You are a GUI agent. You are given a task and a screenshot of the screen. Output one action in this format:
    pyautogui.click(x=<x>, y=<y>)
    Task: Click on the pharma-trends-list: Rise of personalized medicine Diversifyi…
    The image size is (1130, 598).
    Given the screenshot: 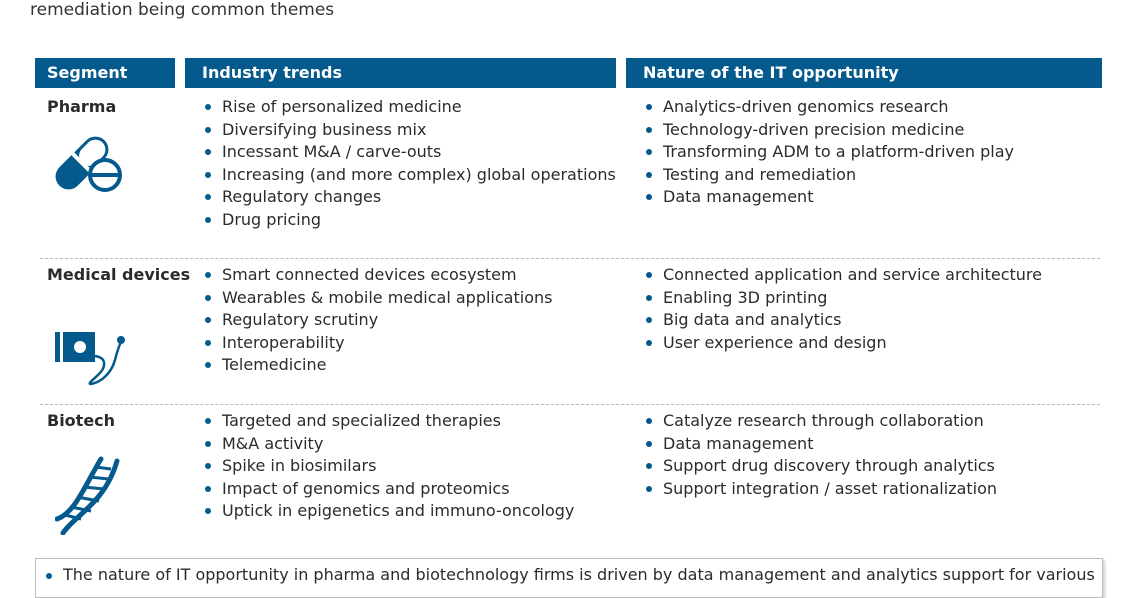 What is the action you would take?
    pyautogui.click(x=409, y=163)
    